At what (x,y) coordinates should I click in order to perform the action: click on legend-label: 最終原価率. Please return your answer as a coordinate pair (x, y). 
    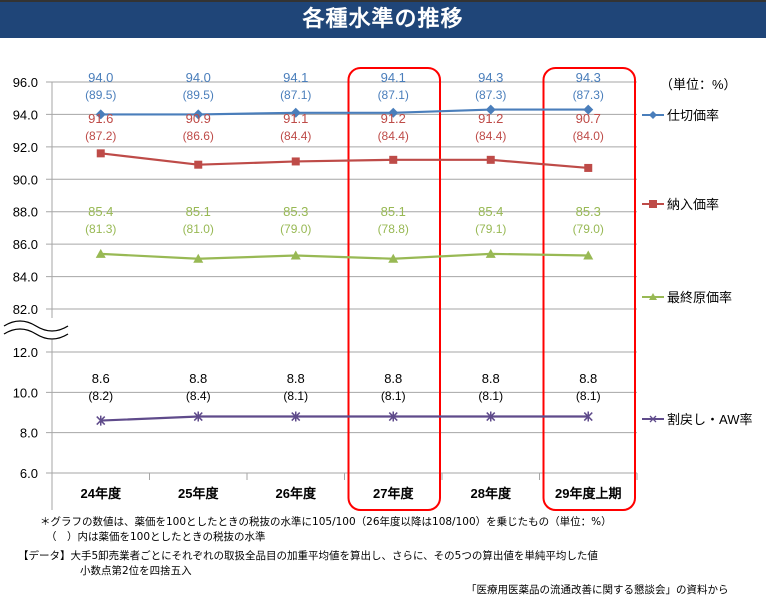
    Looking at the image, I should click on (699, 297).